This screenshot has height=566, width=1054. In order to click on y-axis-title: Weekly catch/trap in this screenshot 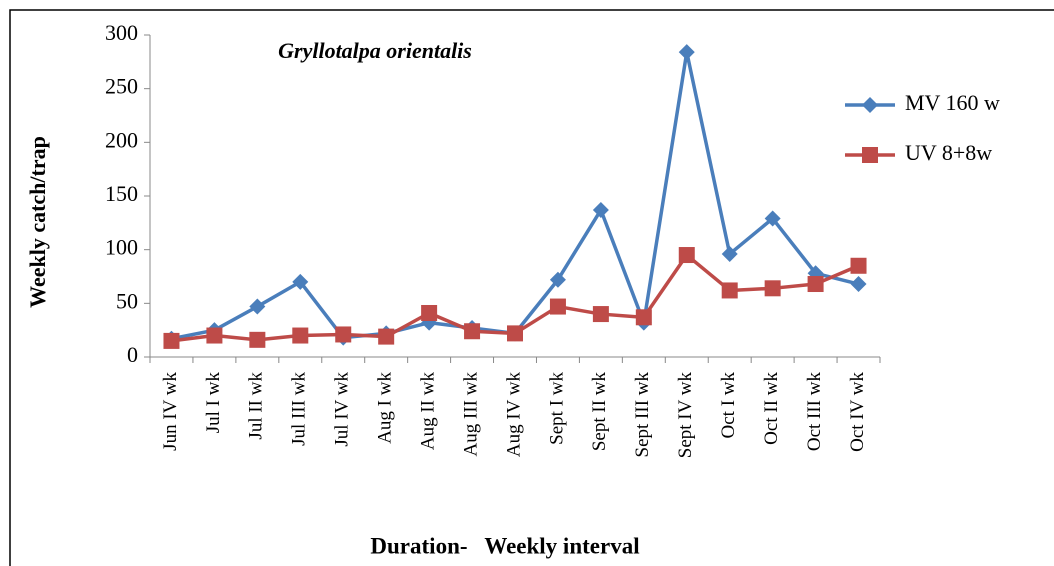, I will do `click(37, 222)`.